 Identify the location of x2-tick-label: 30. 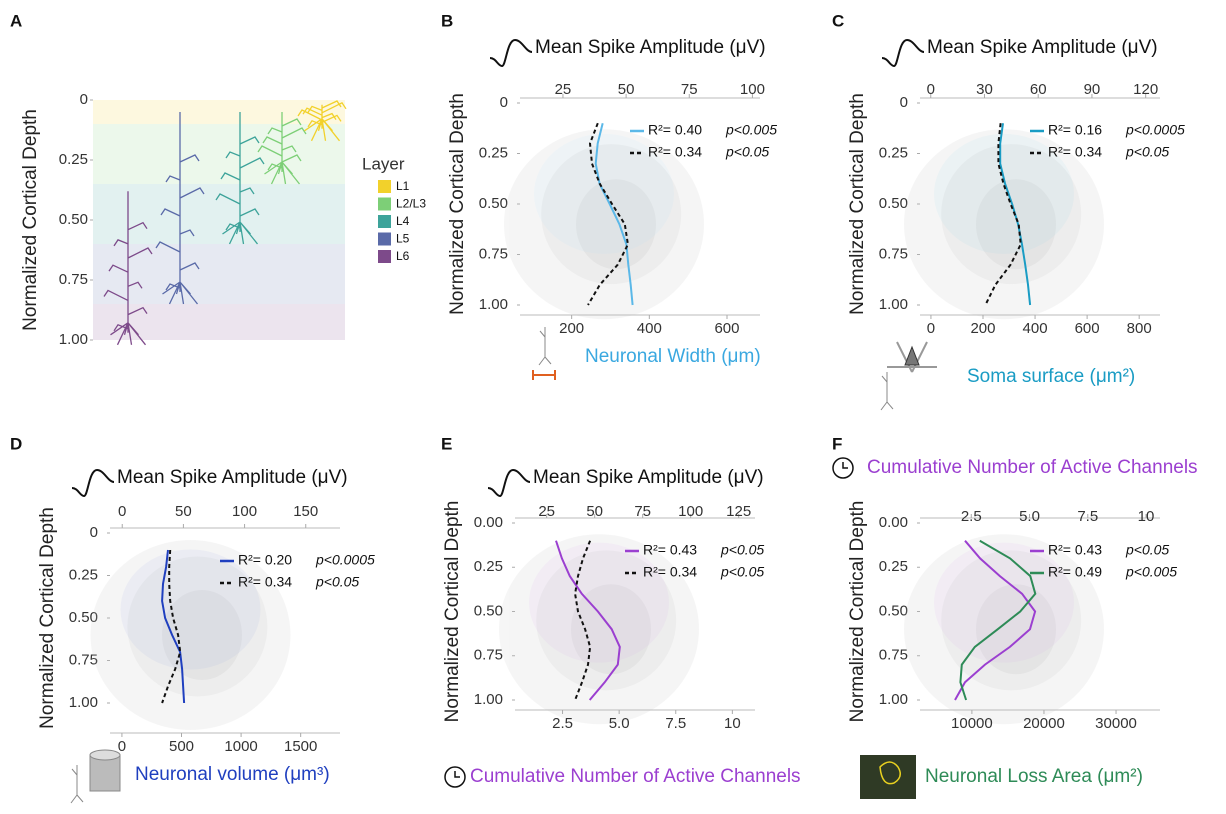
(984, 89).